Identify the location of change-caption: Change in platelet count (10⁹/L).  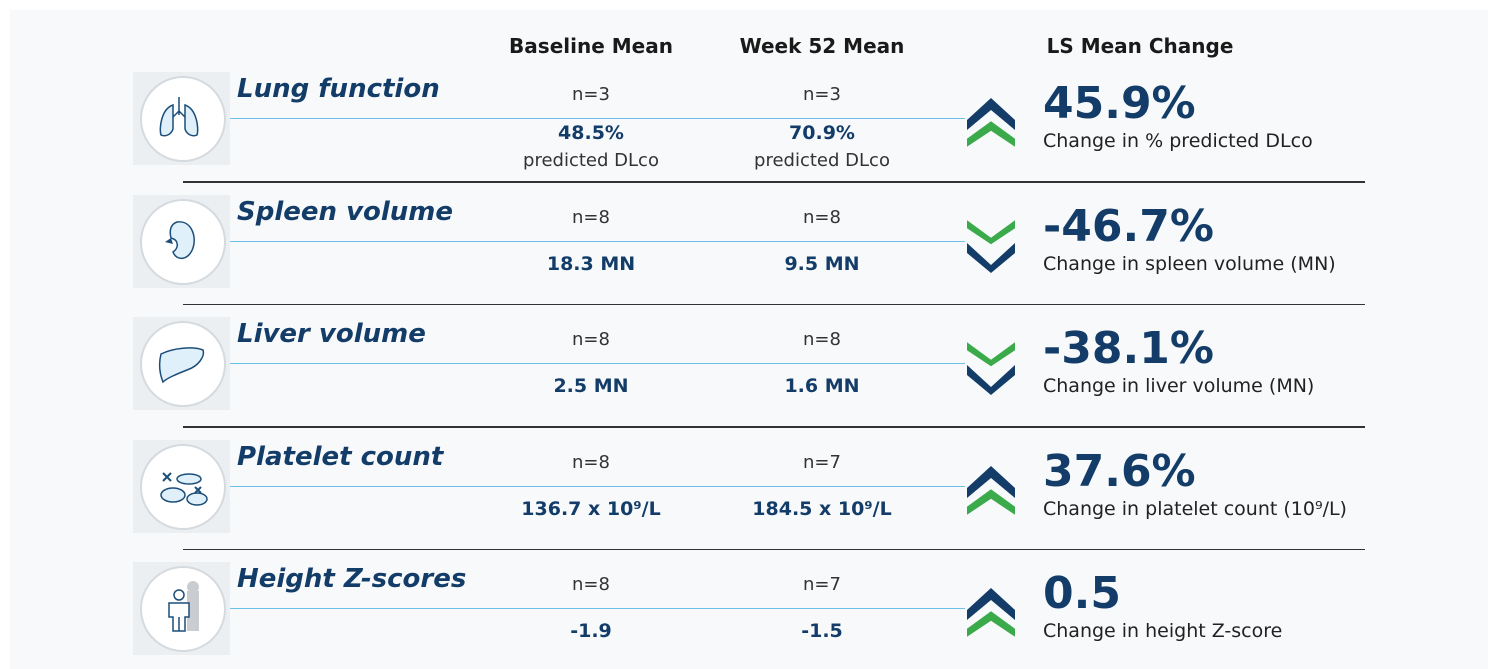
(1195, 508).